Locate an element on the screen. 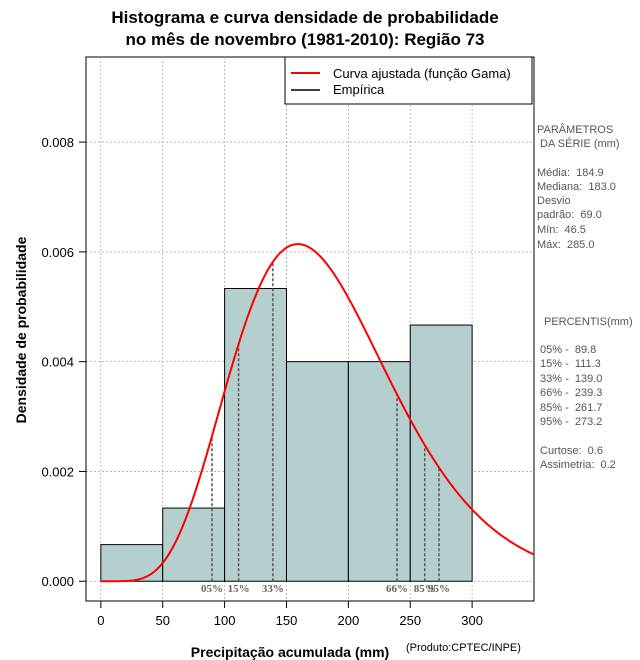 This screenshot has width=640, height=660. percentile-label: 66% is located at coordinates (397, 589).